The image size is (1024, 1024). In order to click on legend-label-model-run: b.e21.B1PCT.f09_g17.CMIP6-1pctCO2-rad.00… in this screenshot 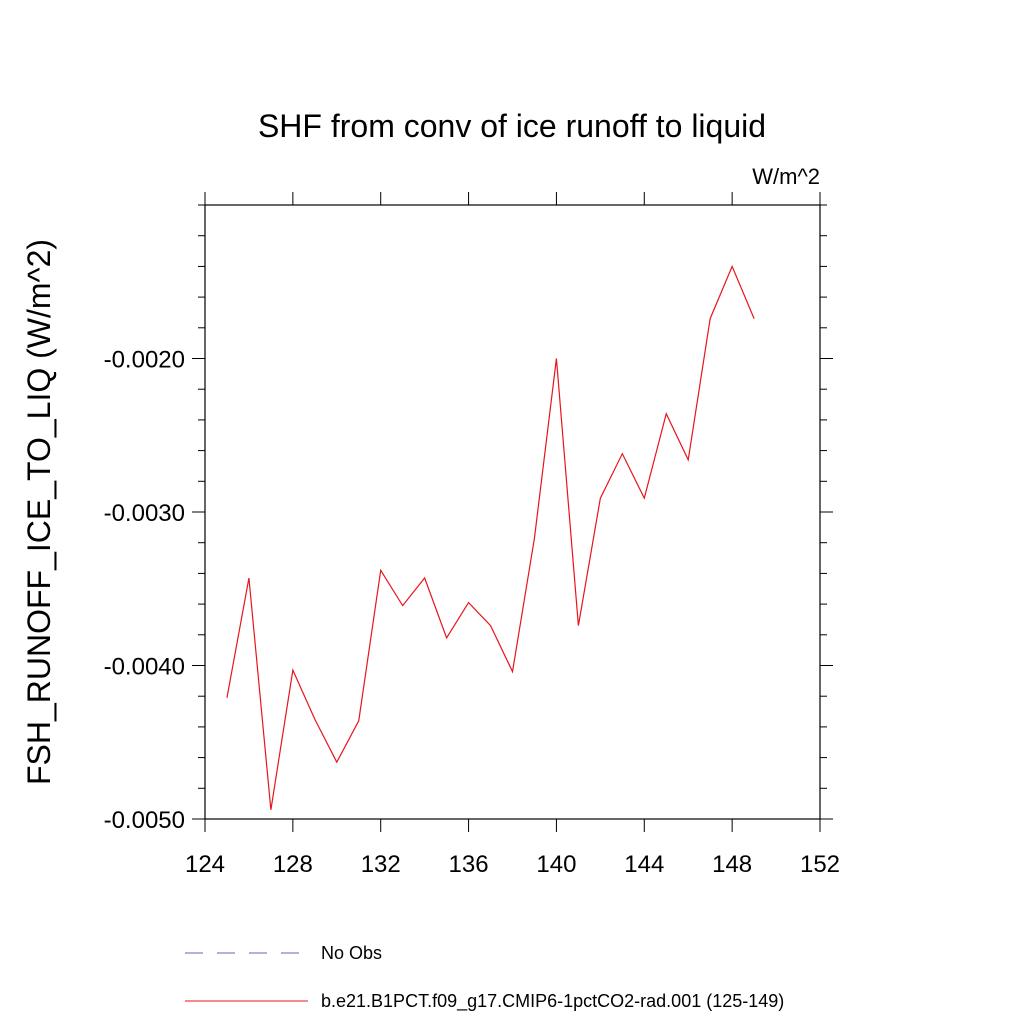, I will do `click(552, 1001)`.